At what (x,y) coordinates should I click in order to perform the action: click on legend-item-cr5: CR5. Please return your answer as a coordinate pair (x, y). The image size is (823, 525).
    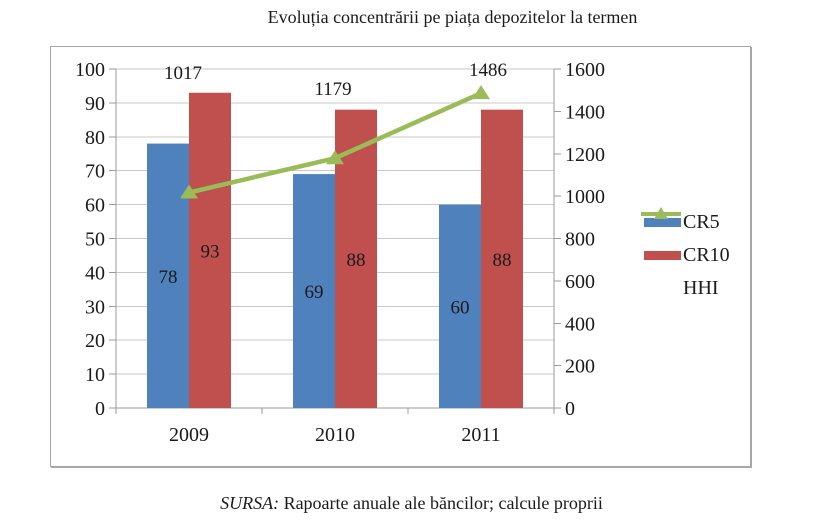
    Looking at the image, I should click on (685, 222).